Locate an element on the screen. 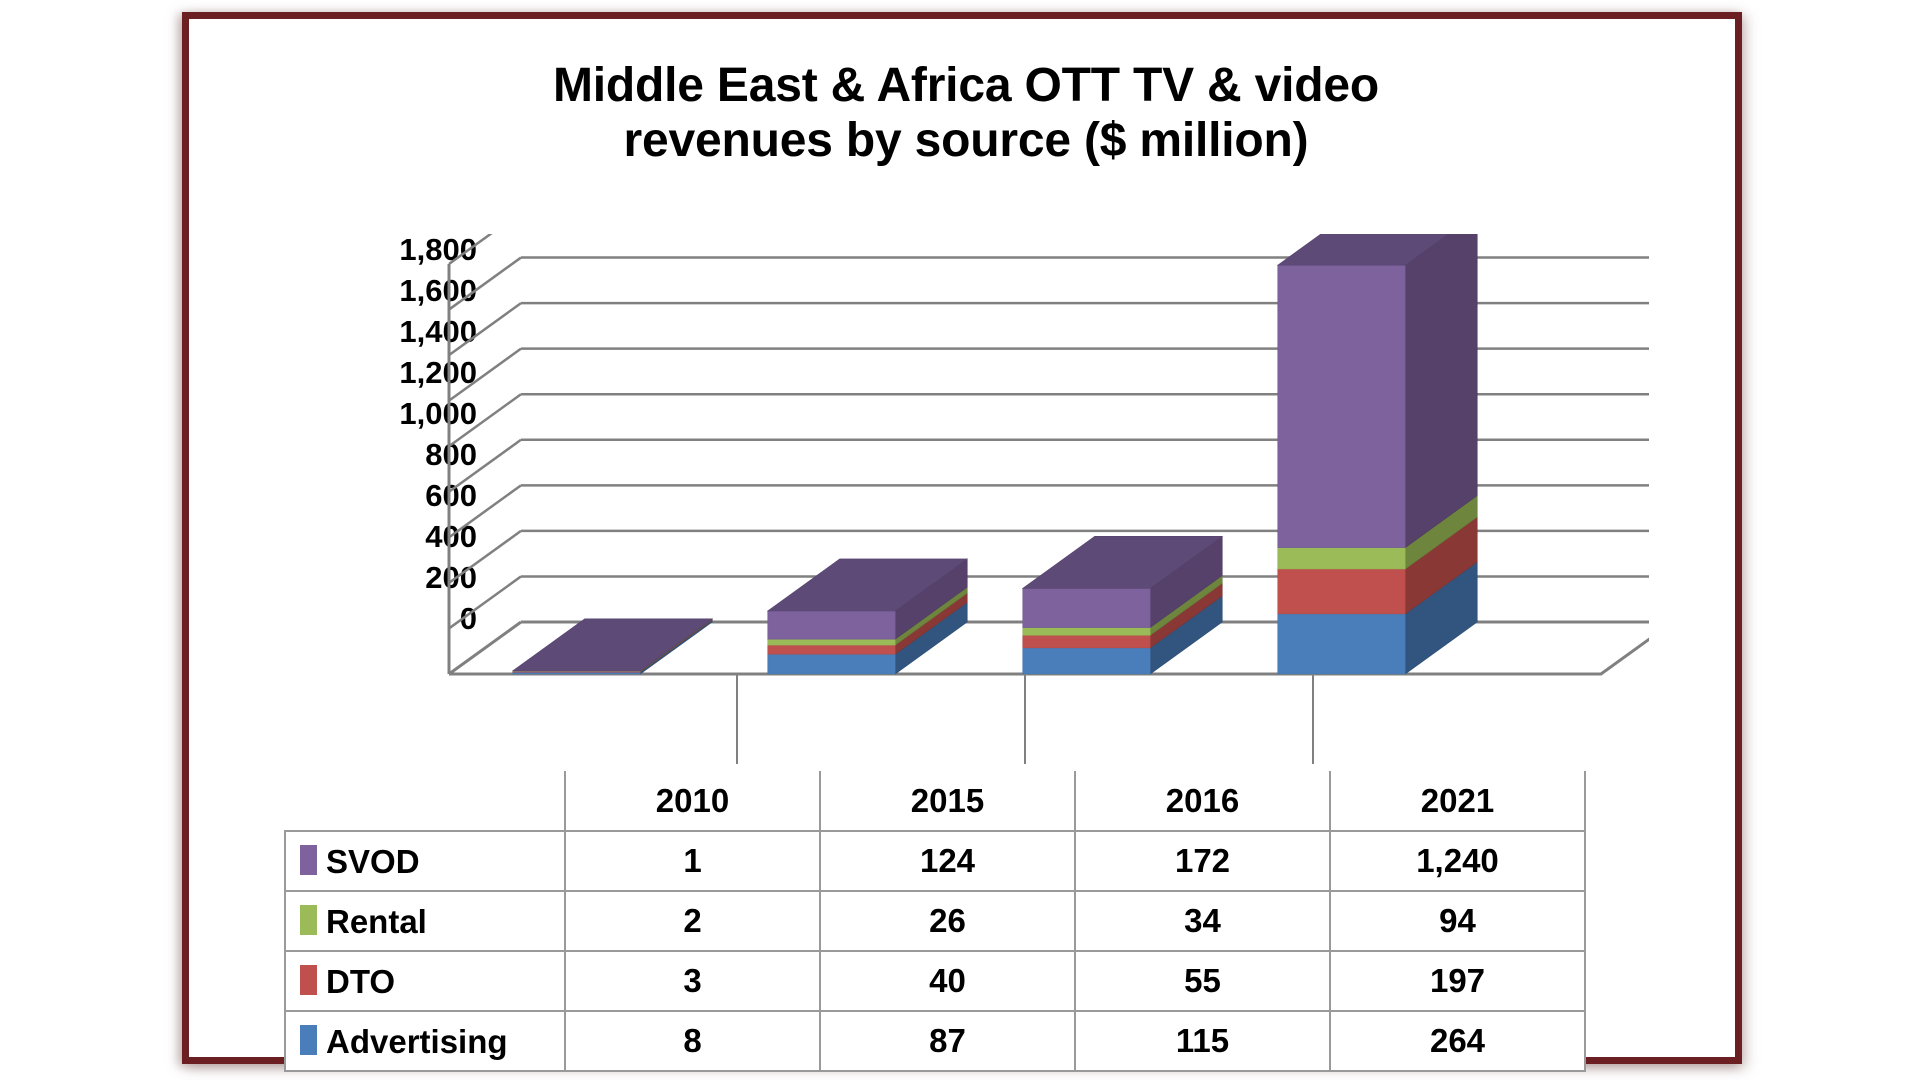 This screenshot has width=1920, height=1080. cell-advertising-2016: 115 is located at coordinates (1202, 1041).